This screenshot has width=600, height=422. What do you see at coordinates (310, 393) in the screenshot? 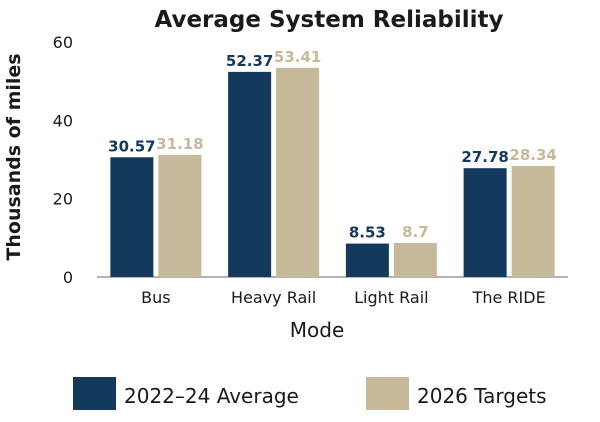
I see `legend: 2022–24 Average 2026 Targets` at bounding box center [310, 393].